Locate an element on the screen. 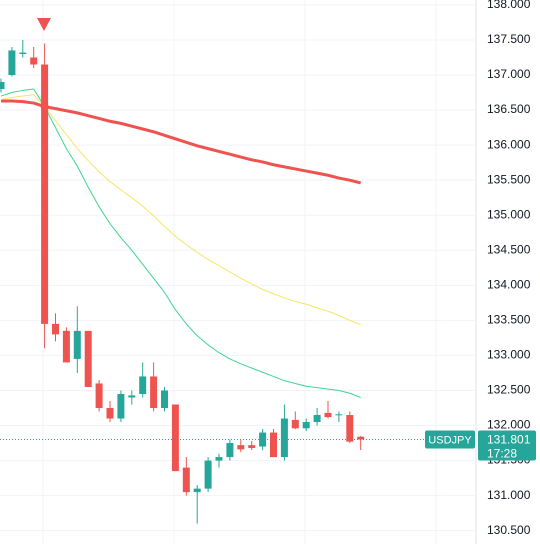 The height and width of the screenshot is (544, 540). signal-dot is located at coordinates (44, 106).